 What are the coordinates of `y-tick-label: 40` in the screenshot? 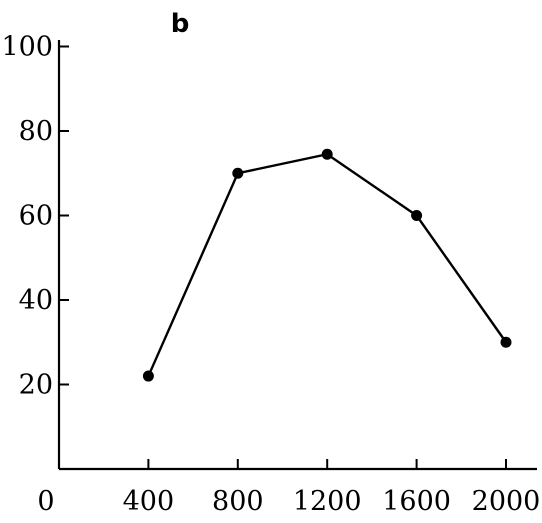 It's located at (36, 300).